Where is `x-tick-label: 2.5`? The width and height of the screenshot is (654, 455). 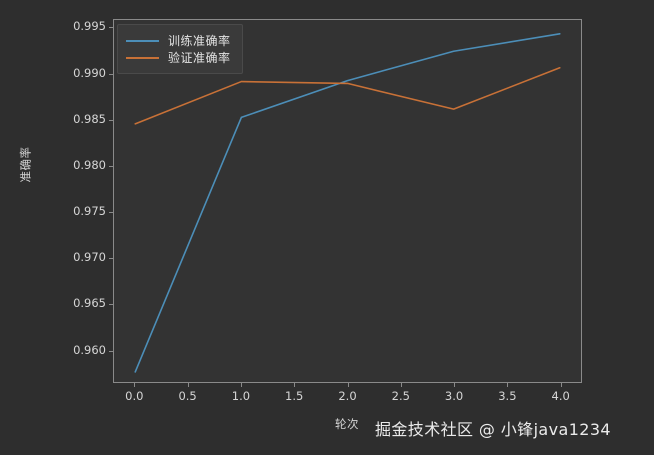
x-tick-label: 2.5 is located at coordinates (400, 396).